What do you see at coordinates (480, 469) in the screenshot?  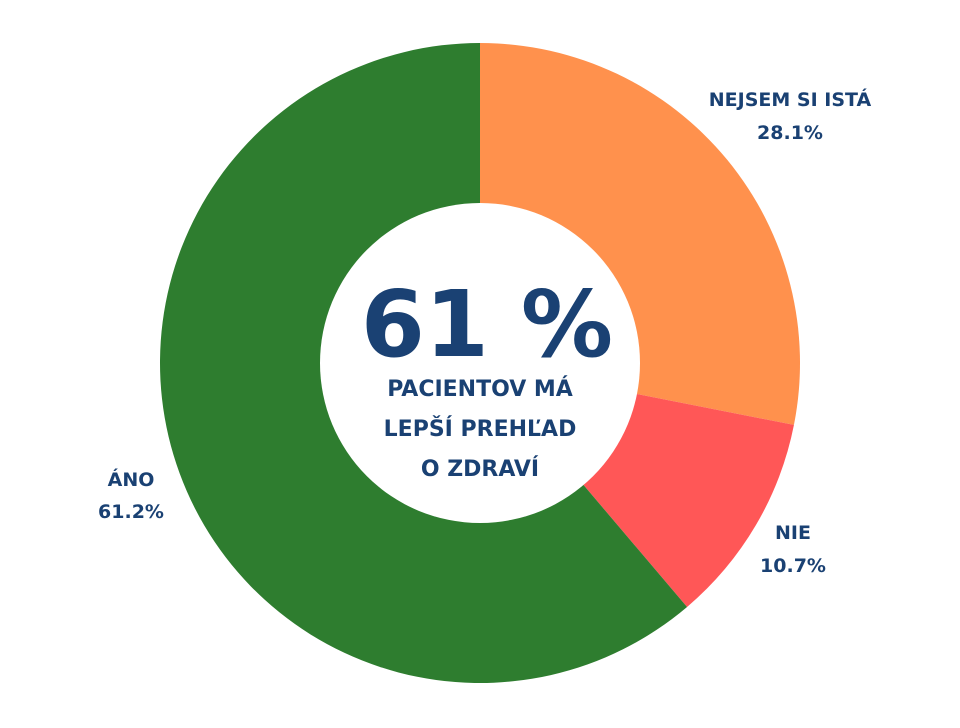 I see `center-line-3: O ZDRAVÍ` at bounding box center [480, 469].